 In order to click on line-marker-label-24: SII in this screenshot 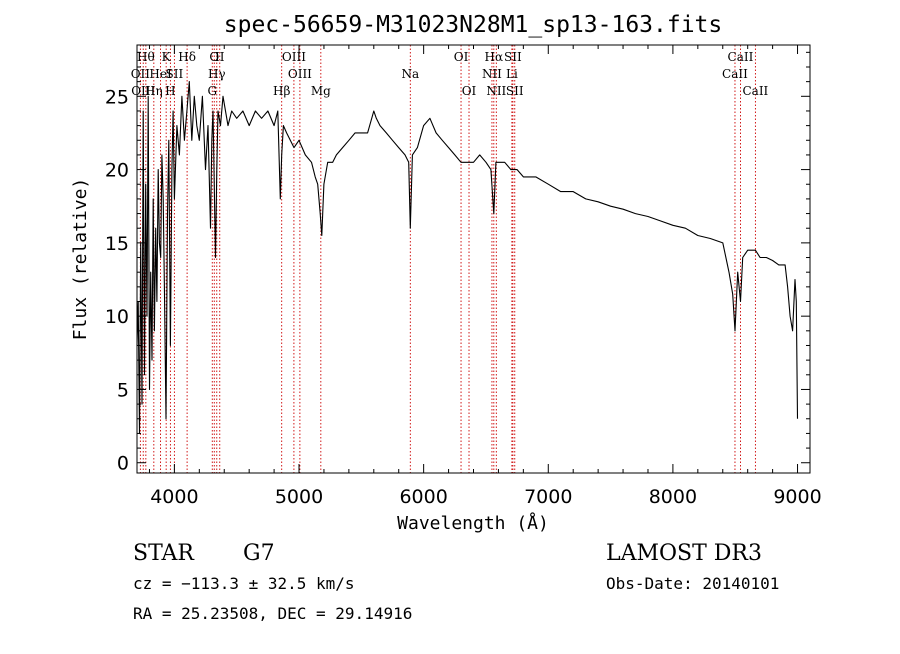, I will do `click(513, 57)`.